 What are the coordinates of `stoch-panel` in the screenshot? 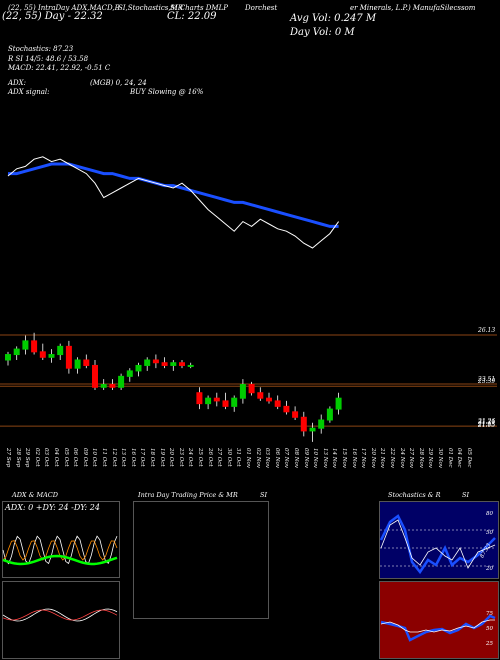 It's located at (439, 540).